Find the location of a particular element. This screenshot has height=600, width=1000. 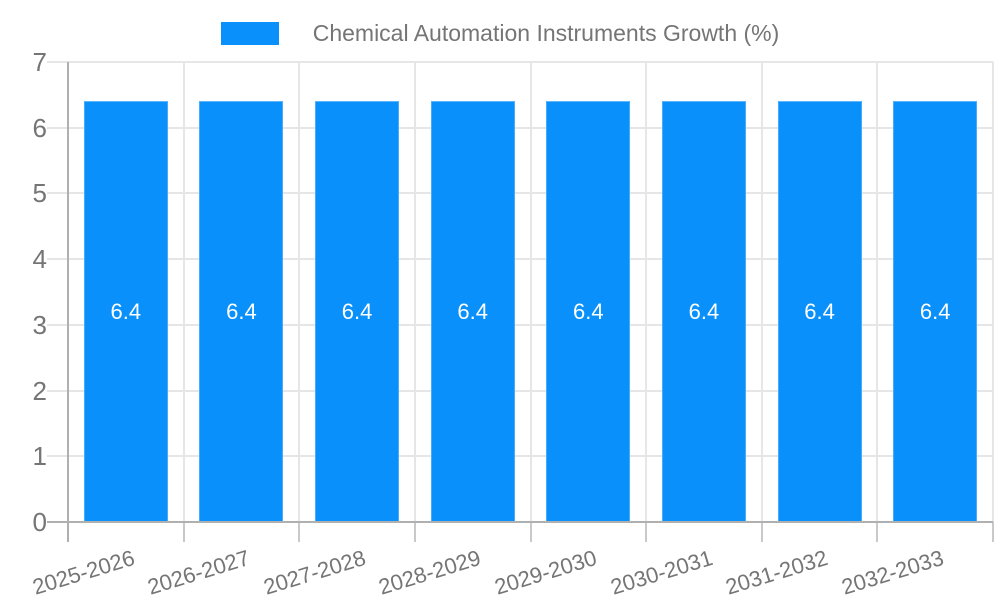

y-axis-tick-label: 1 is located at coordinates (39, 456).